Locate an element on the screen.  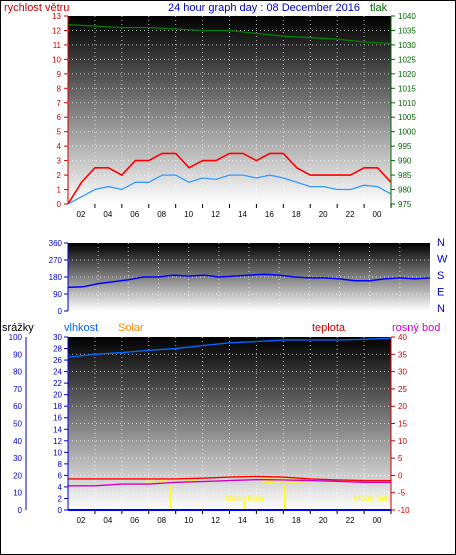
chart3-x-tick-label: 22 is located at coordinates (350, 520).